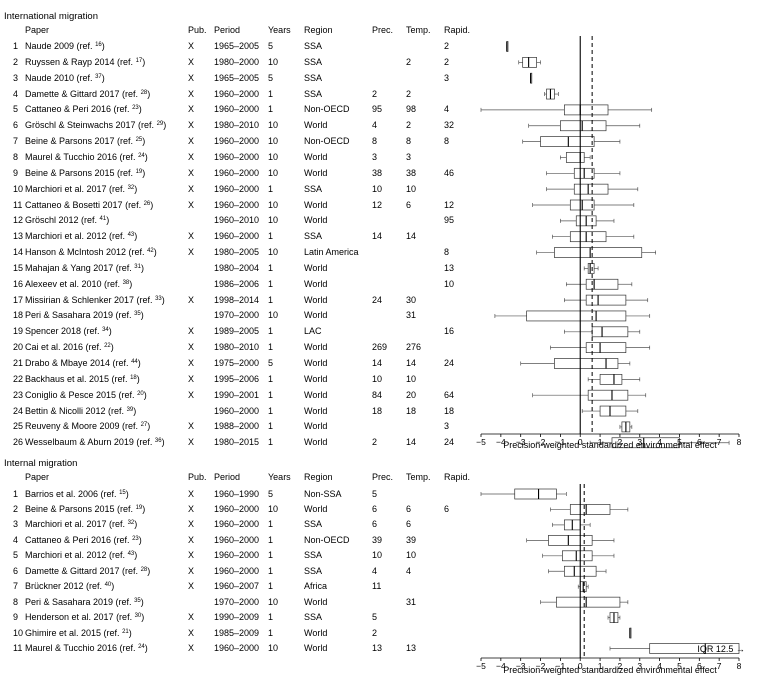  I want to click on paper-cell: Marchiori et al. 2017 (ref. 32), so click(81, 188).